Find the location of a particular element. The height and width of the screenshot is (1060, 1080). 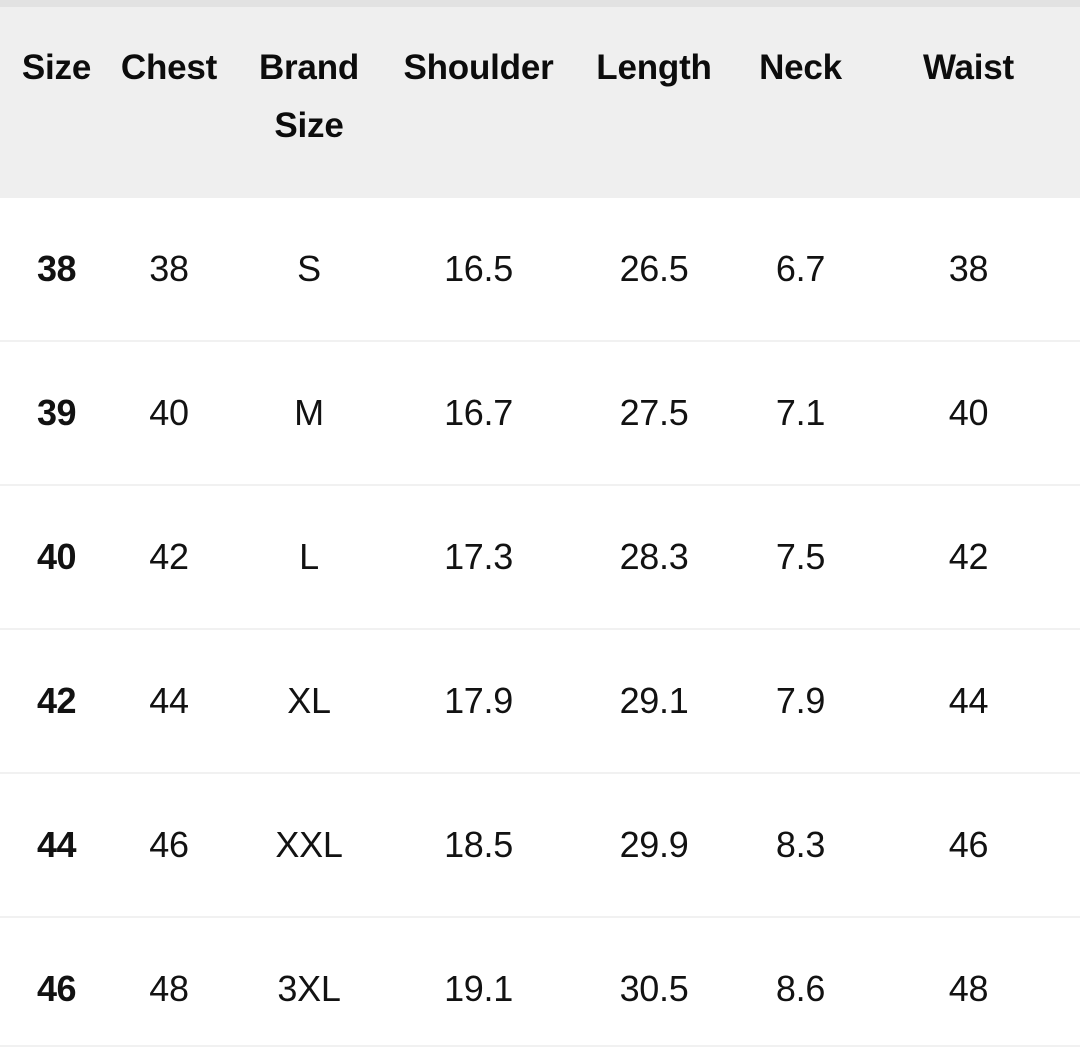

cell-shoulder: 18.5 is located at coordinates (478, 844).